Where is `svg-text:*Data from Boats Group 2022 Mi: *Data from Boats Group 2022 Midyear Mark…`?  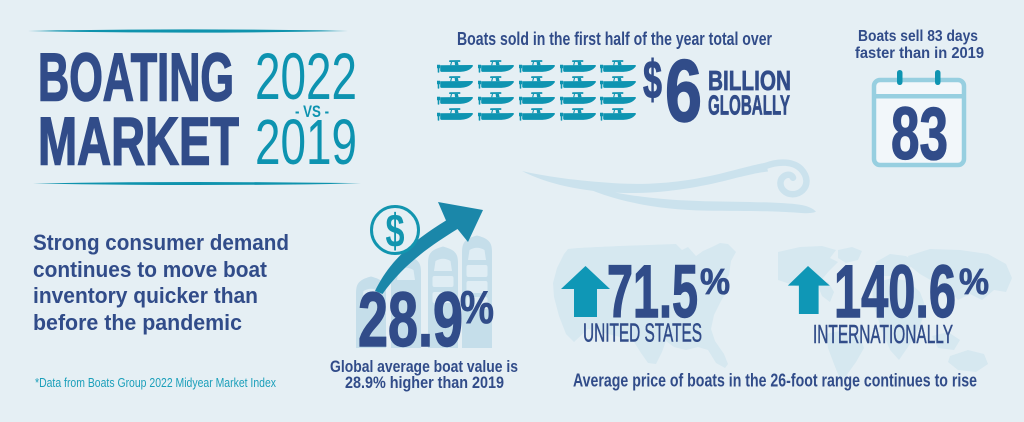
svg-text:*Data from Boats Group 2022 Mi: *Data from Boats Group 2022 Midyear Mark… is located at coordinates (156, 383).